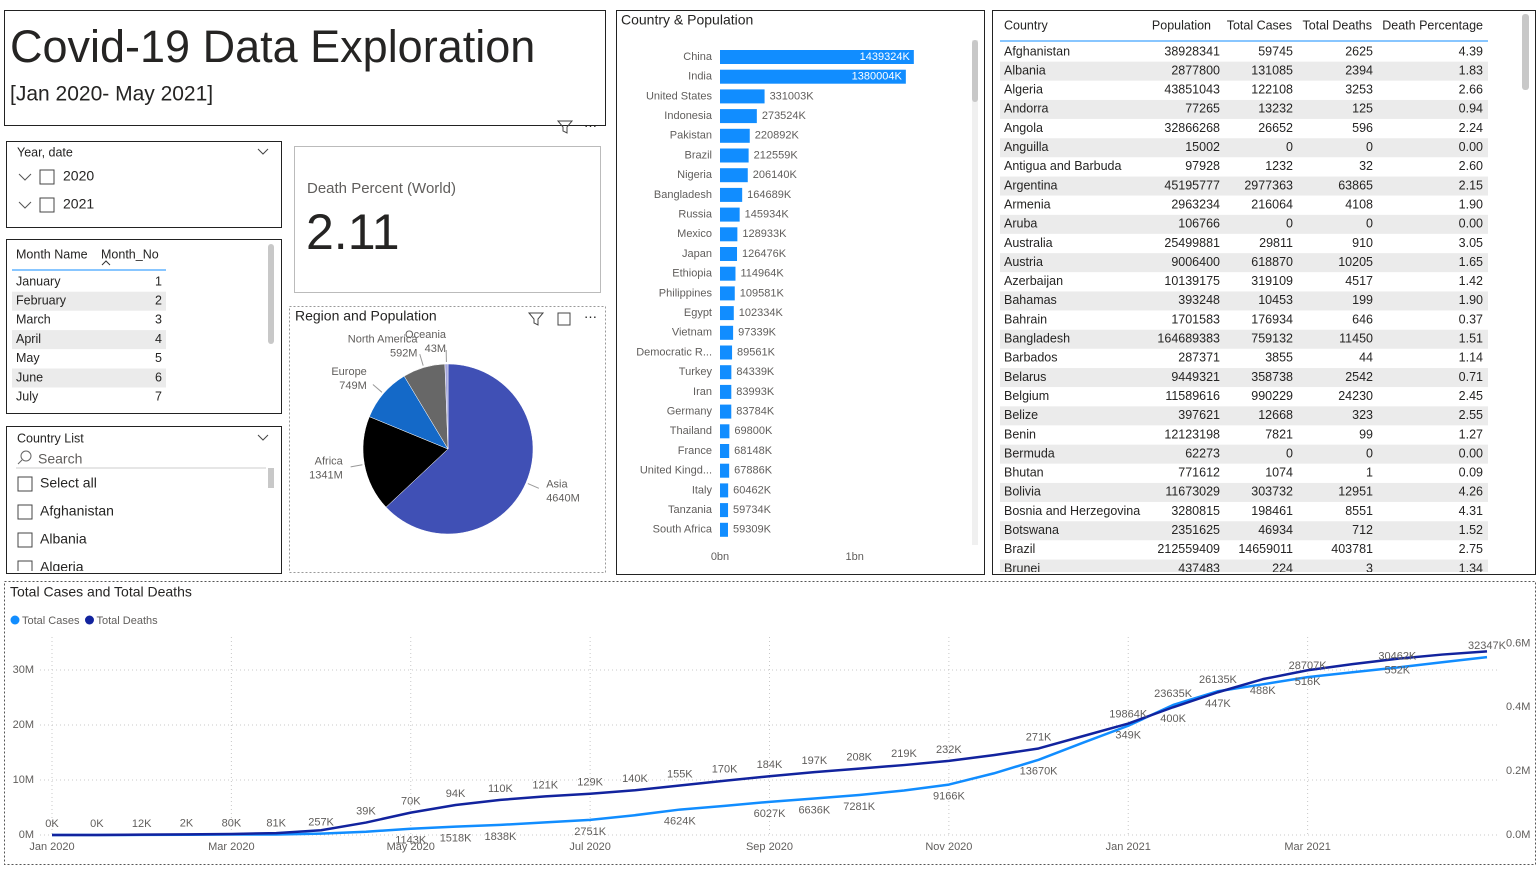 Image resolution: width=1540 pixels, height=869 pixels. Describe the element at coordinates (1031, 185) in the screenshot. I see `table-cell: Argentina` at that location.